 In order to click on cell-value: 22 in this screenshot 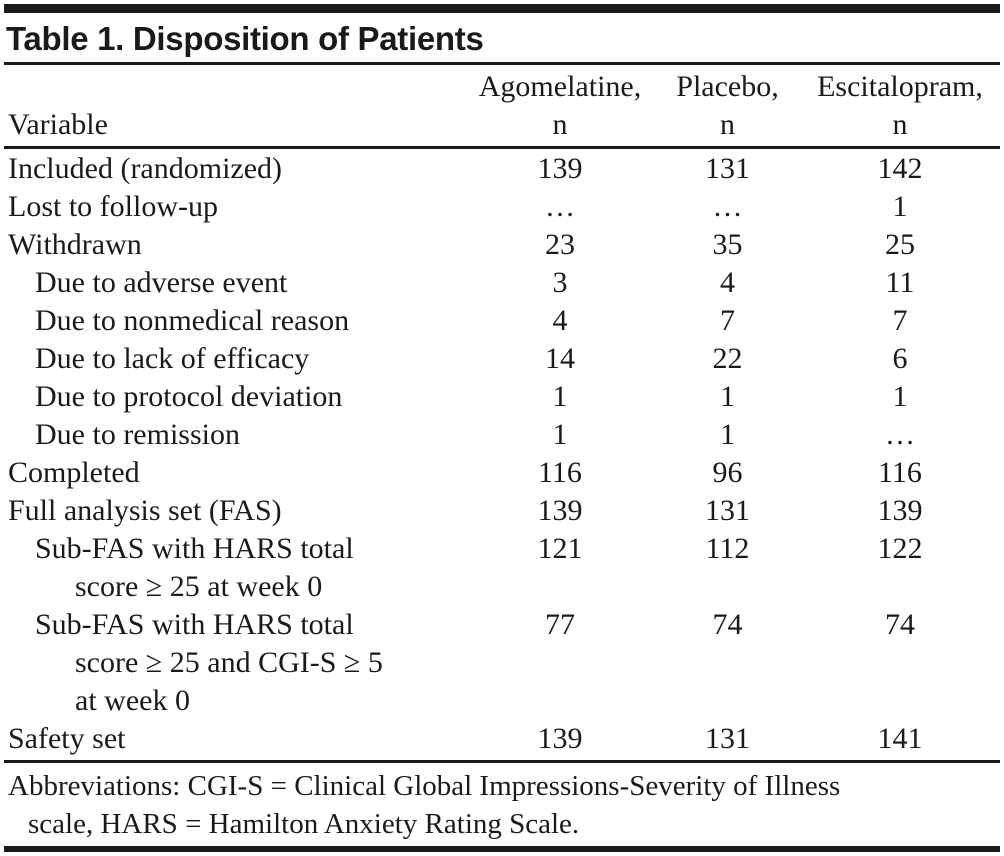, I will do `click(727, 358)`.